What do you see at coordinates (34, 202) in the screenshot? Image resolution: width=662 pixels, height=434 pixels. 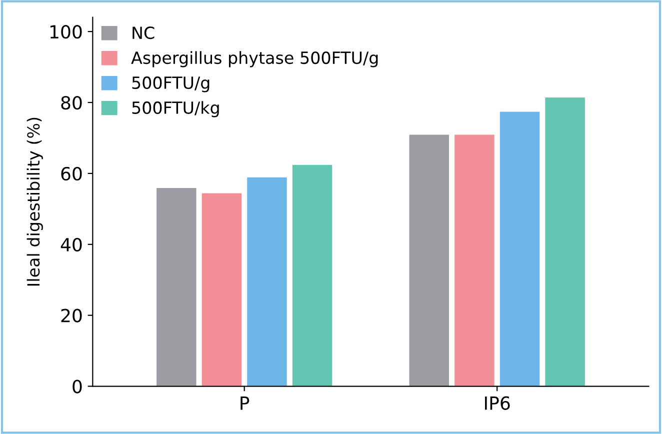 I see `y-axis-title: Ileal digestibility (%)` at bounding box center [34, 202].